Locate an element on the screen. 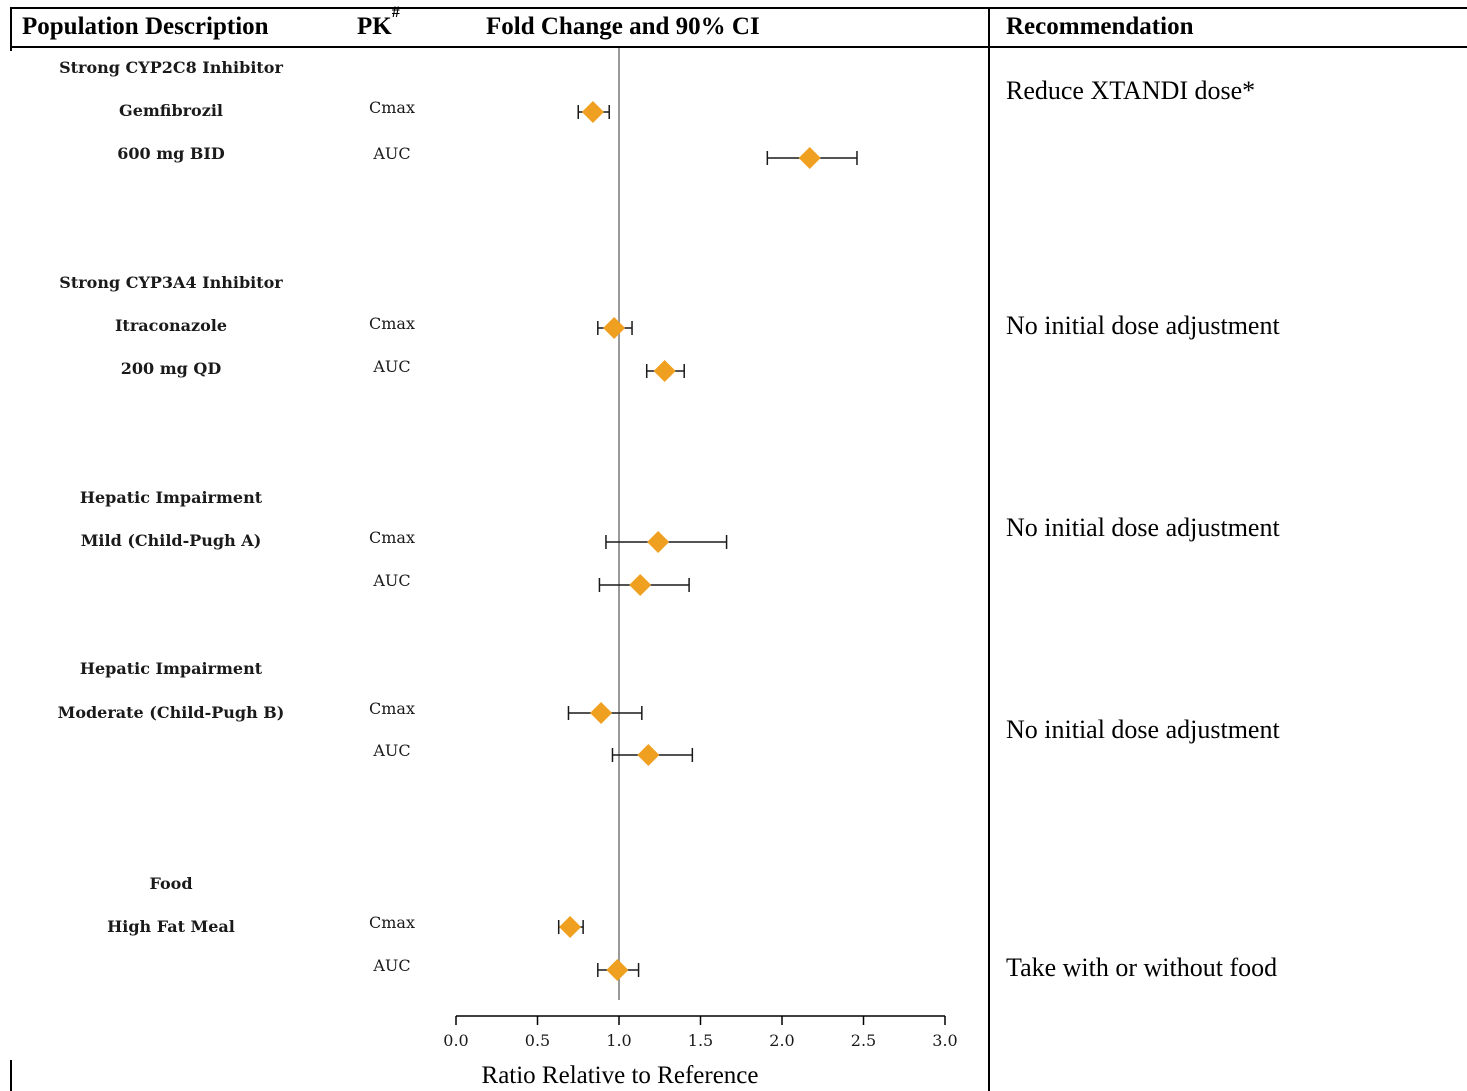 Image resolution: width=1467 pixels, height=1091 pixels. group-3-label-1: Hepatic Impairment is located at coordinates (171, 497).